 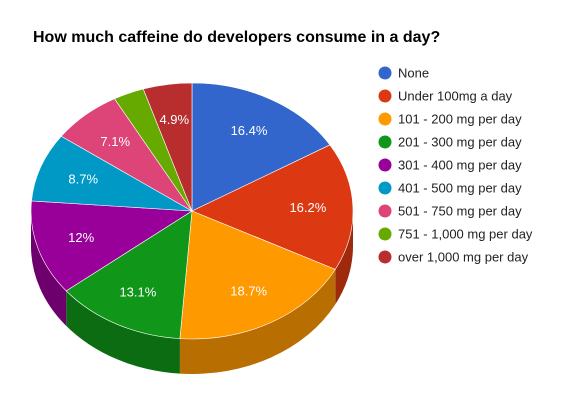 What do you see at coordinates (248, 290) in the screenshot?
I see `slice-label-2: 18.7%` at bounding box center [248, 290].